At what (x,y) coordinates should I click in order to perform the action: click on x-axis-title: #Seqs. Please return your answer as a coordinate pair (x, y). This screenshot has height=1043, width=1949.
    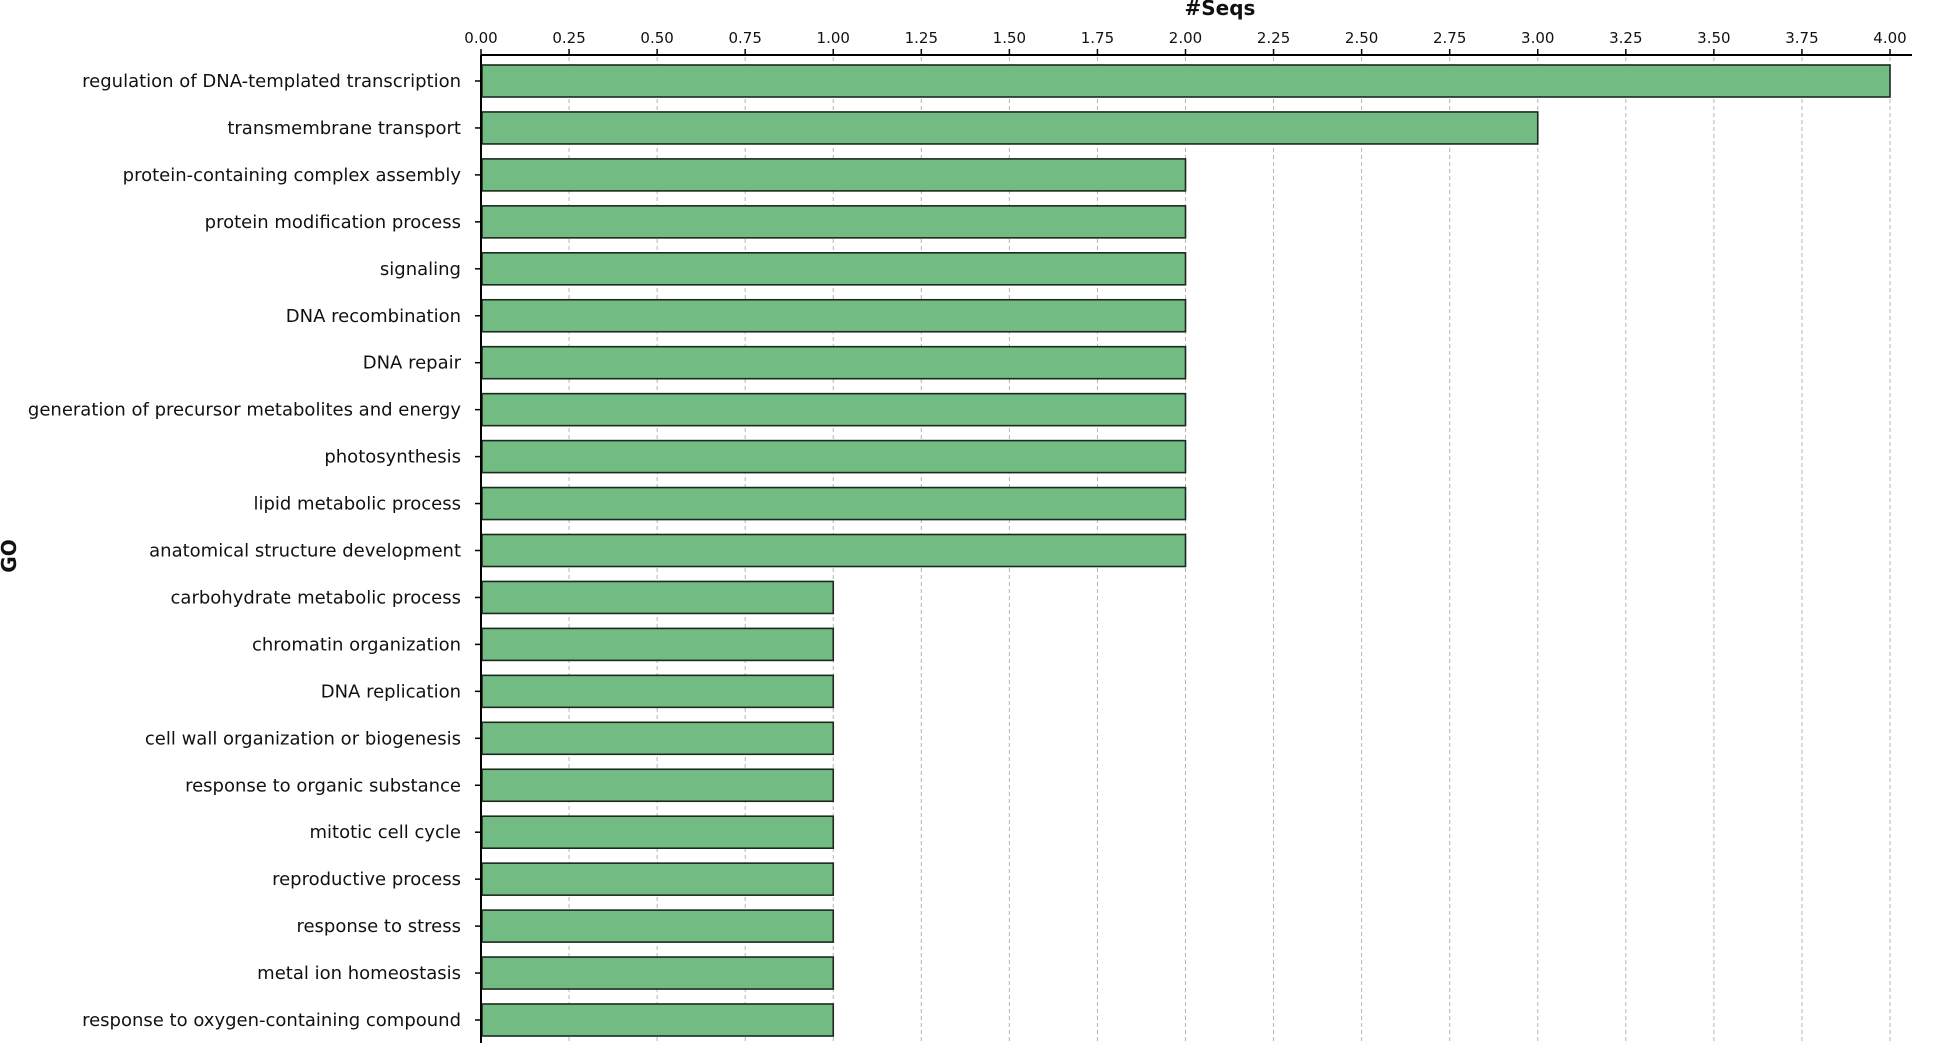
    Looking at the image, I should click on (1220, 10).